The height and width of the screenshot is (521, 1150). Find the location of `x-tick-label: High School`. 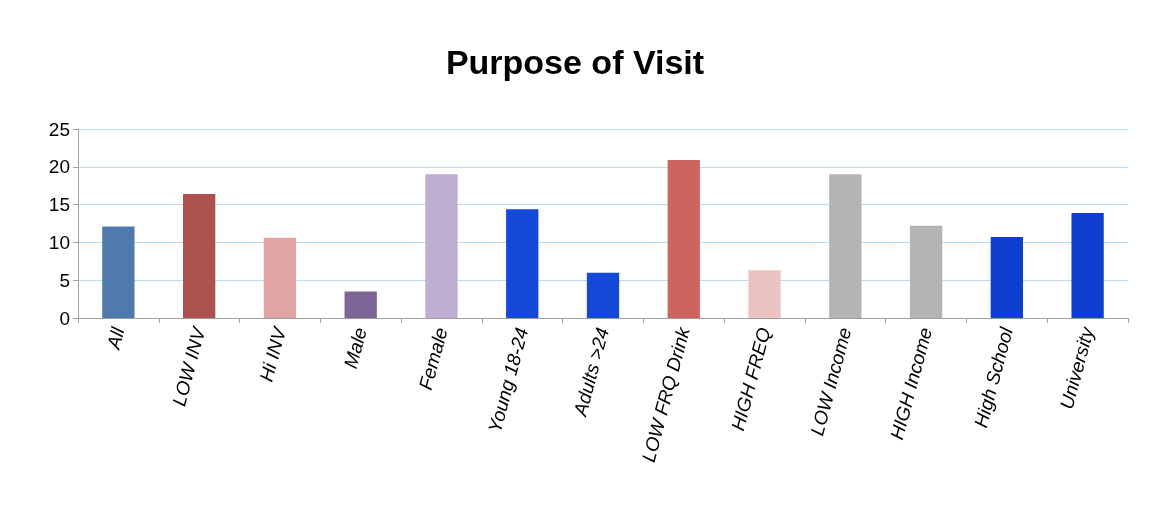

x-tick-label: High School is located at coordinates (994, 377).